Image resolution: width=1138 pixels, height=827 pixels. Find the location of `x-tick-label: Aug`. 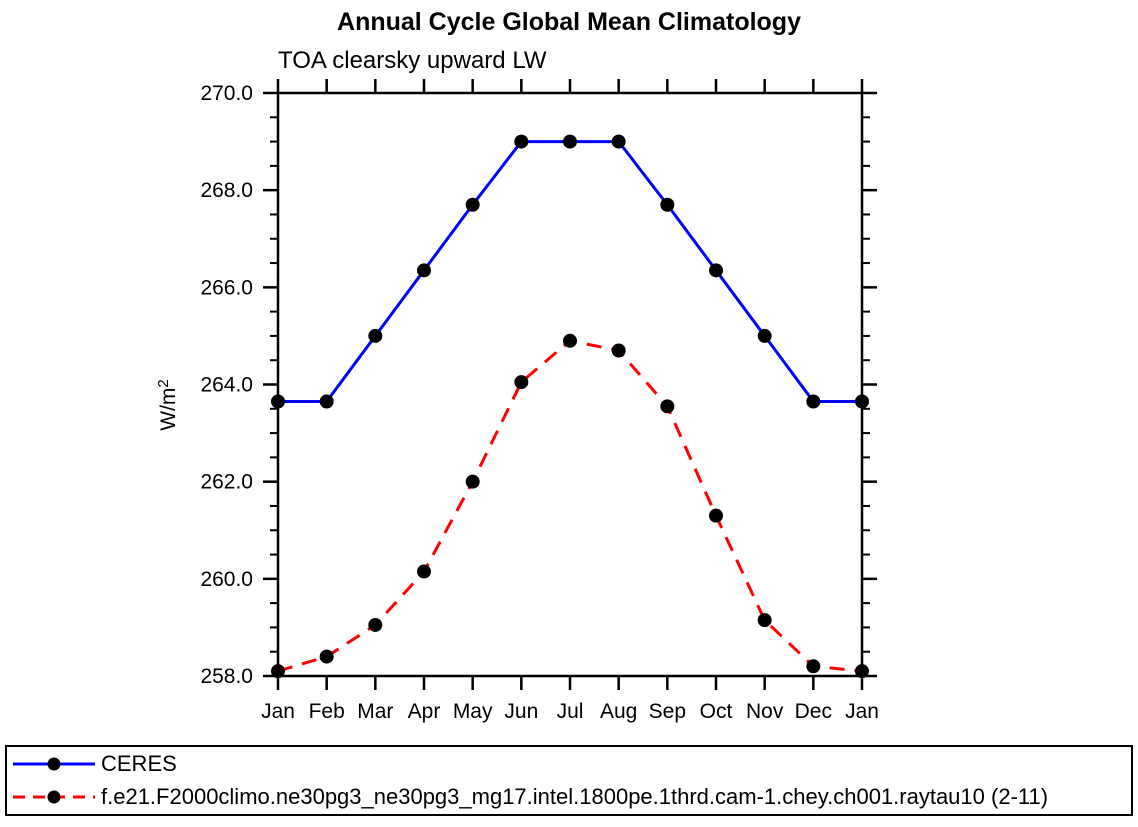

x-tick-label: Aug is located at coordinates (618, 711).